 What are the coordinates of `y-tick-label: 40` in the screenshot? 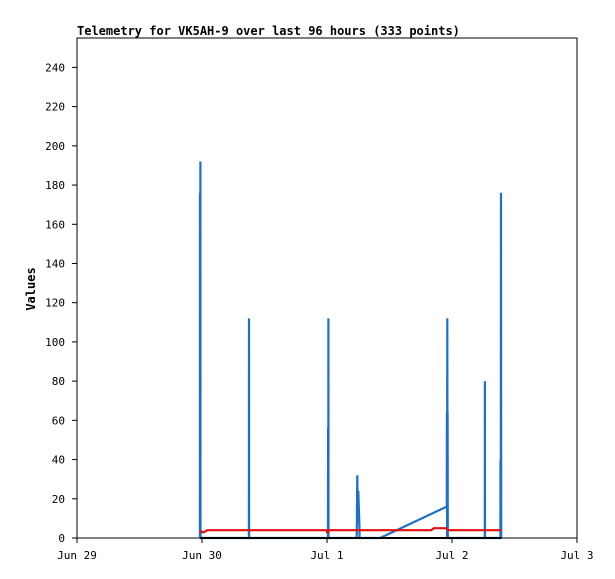 It's located at (58, 460).